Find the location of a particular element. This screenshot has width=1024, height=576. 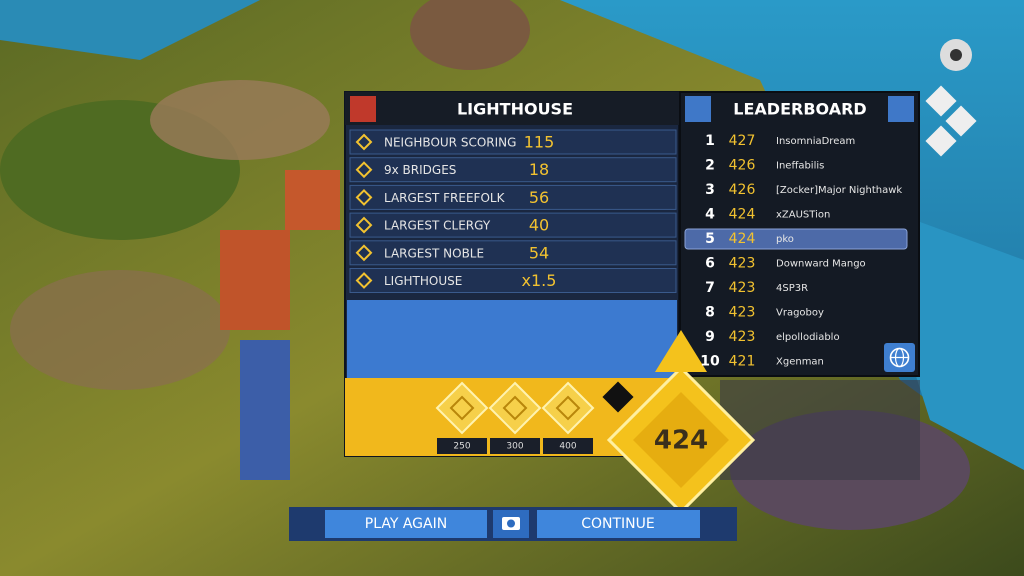

row-value: 54 is located at coordinates (539, 252).